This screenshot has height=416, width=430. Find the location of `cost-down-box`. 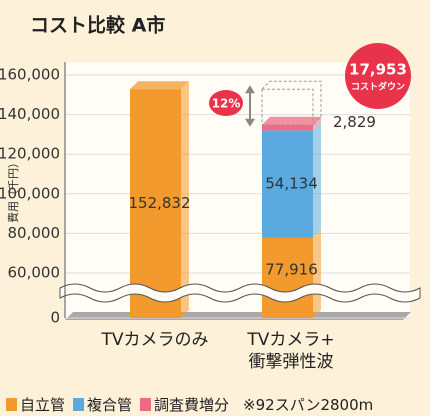

cost-down-box is located at coordinates (287, 107).